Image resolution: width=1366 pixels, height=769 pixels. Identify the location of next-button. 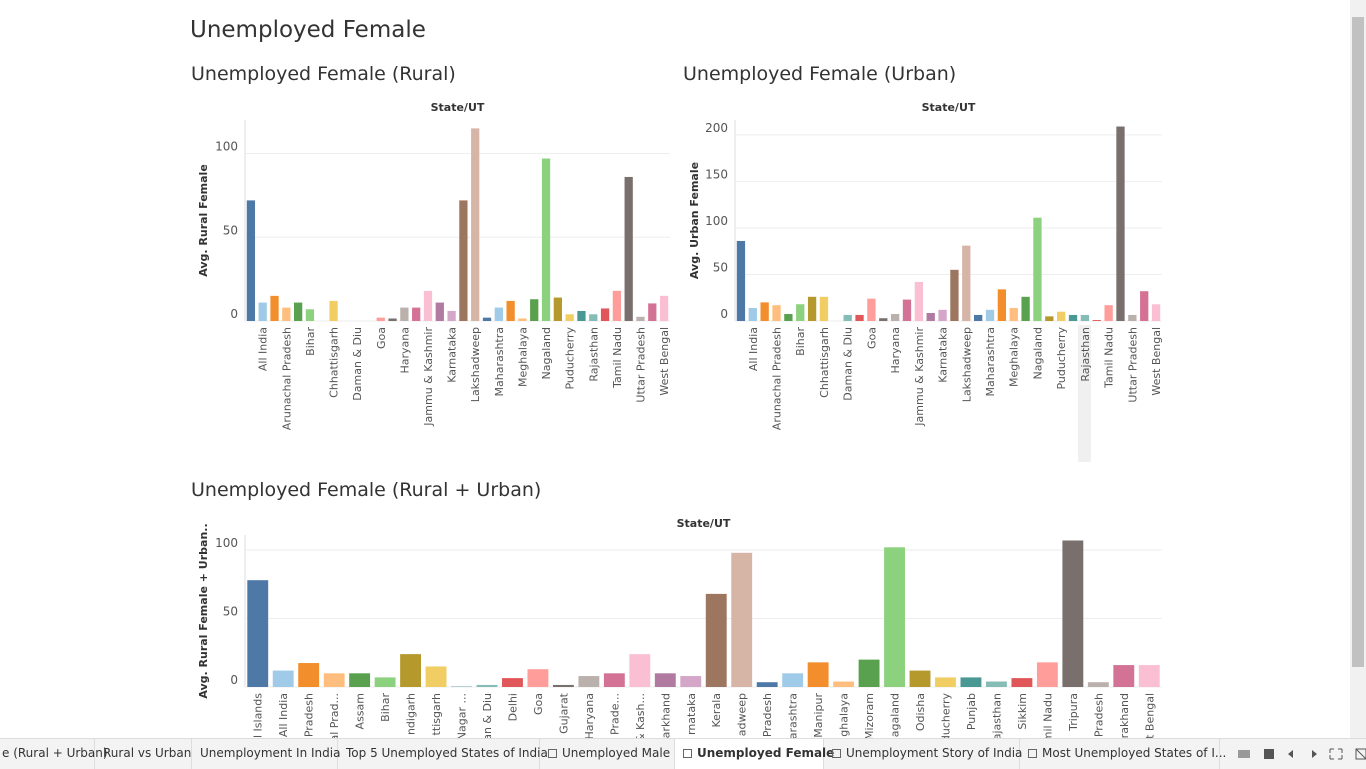
(1314, 754).